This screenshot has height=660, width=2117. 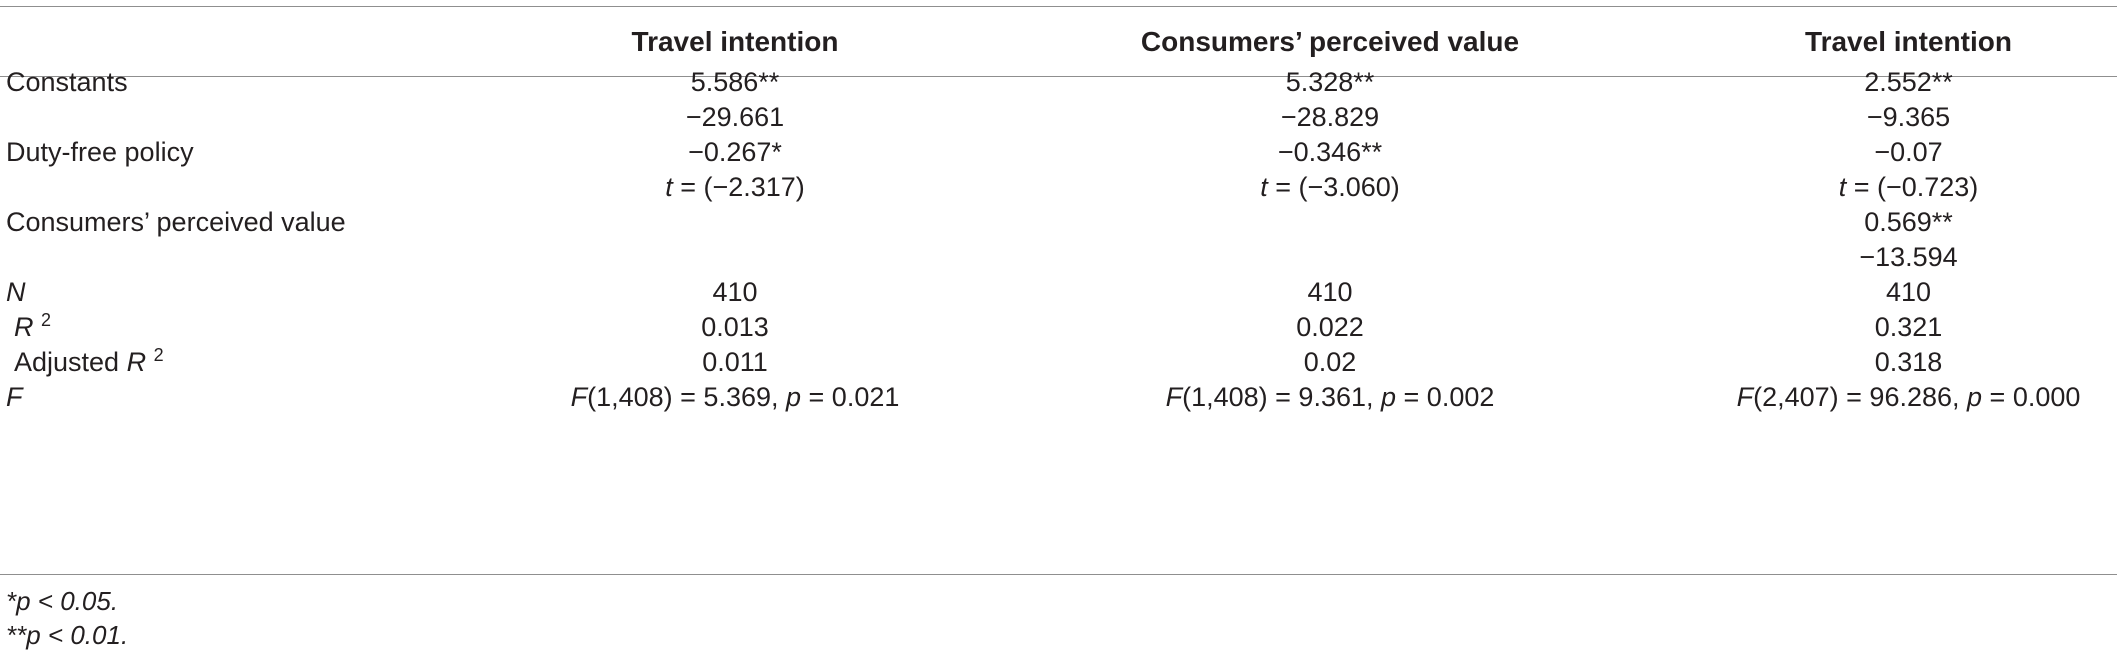 I want to click on row-label: F, so click(x=14, y=397).